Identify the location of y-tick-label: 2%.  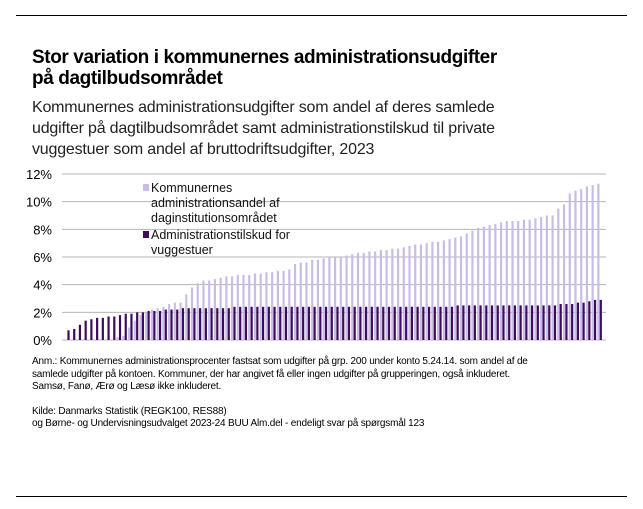
(42, 312).